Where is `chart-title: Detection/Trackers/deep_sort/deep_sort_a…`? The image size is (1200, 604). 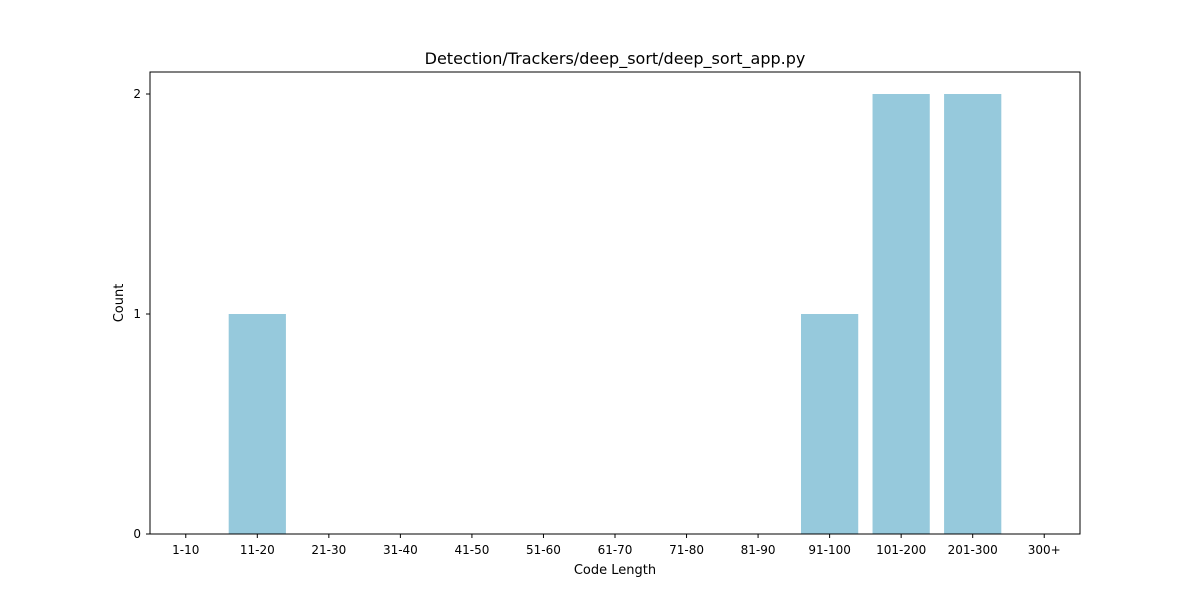 chart-title: Detection/Trackers/deep_sort/deep_sort_a… is located at coordinates (615, 59).